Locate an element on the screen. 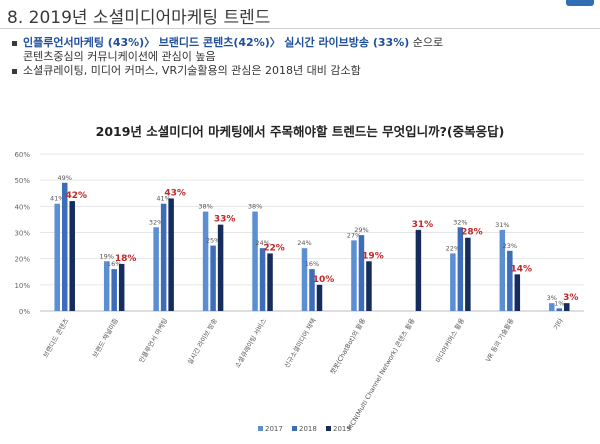 This screenshot has height=444, width=600. data-label-2019: 28% is located at coordinates (472, 233).